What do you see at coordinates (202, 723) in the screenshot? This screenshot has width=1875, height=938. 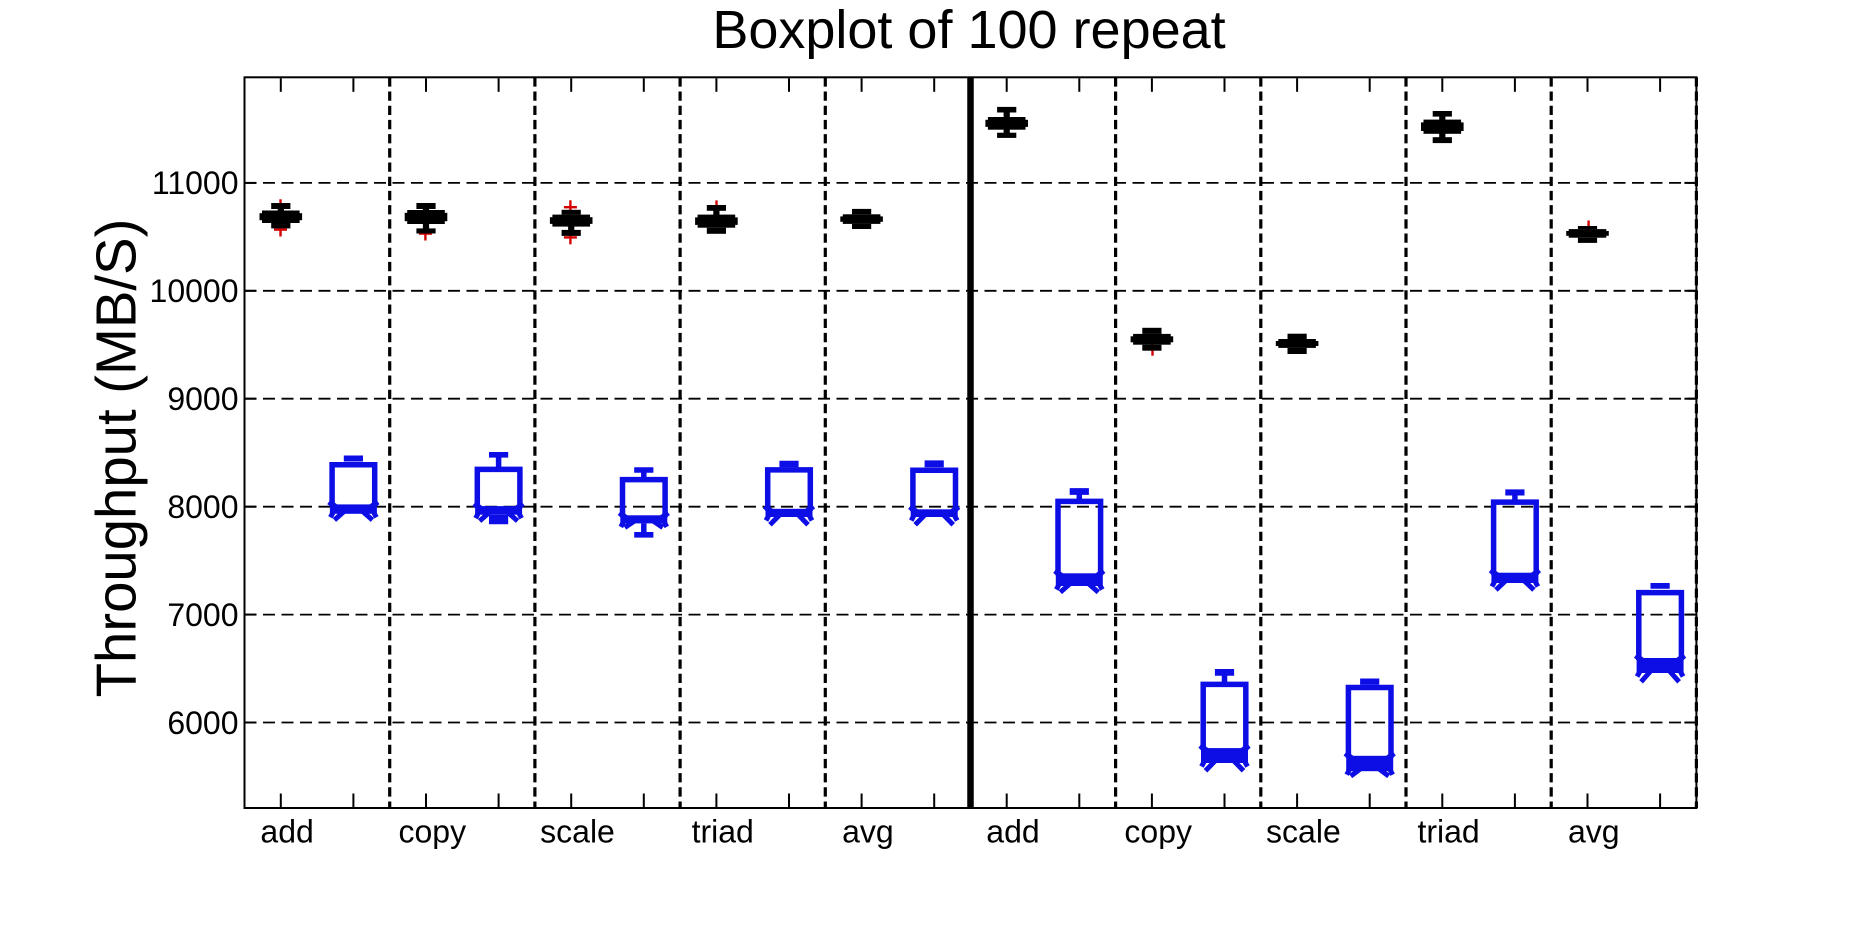 I see `svg-text: 6000` at bounding box center [202, 723].